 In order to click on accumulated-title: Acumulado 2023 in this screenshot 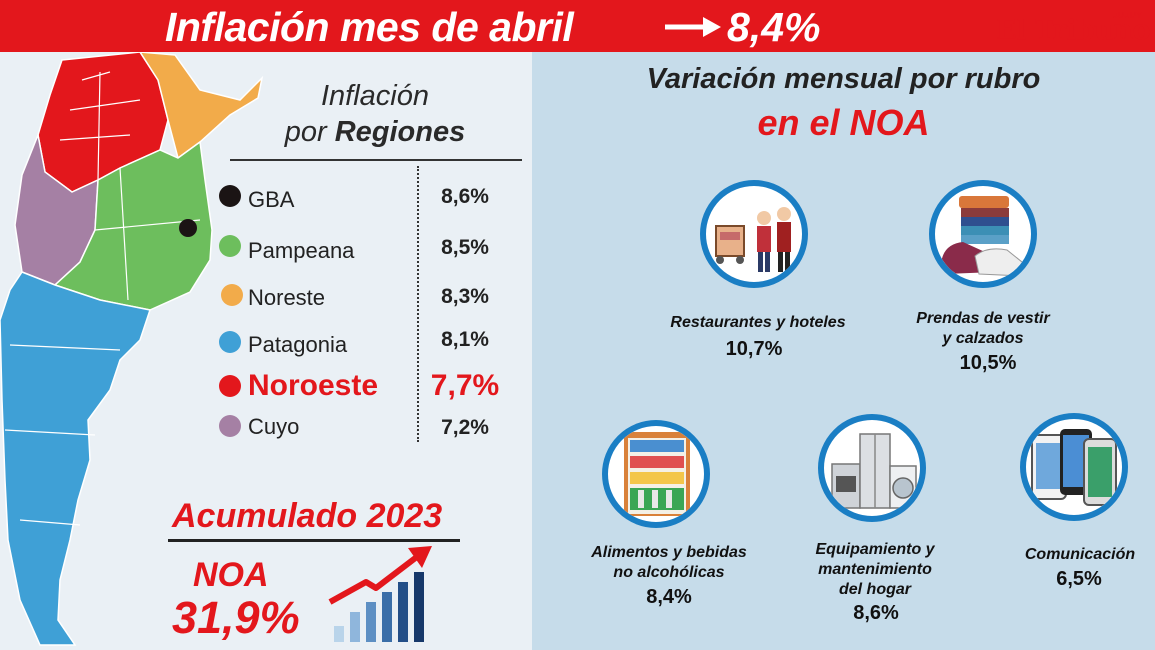, I will do `click(307, 516)`.